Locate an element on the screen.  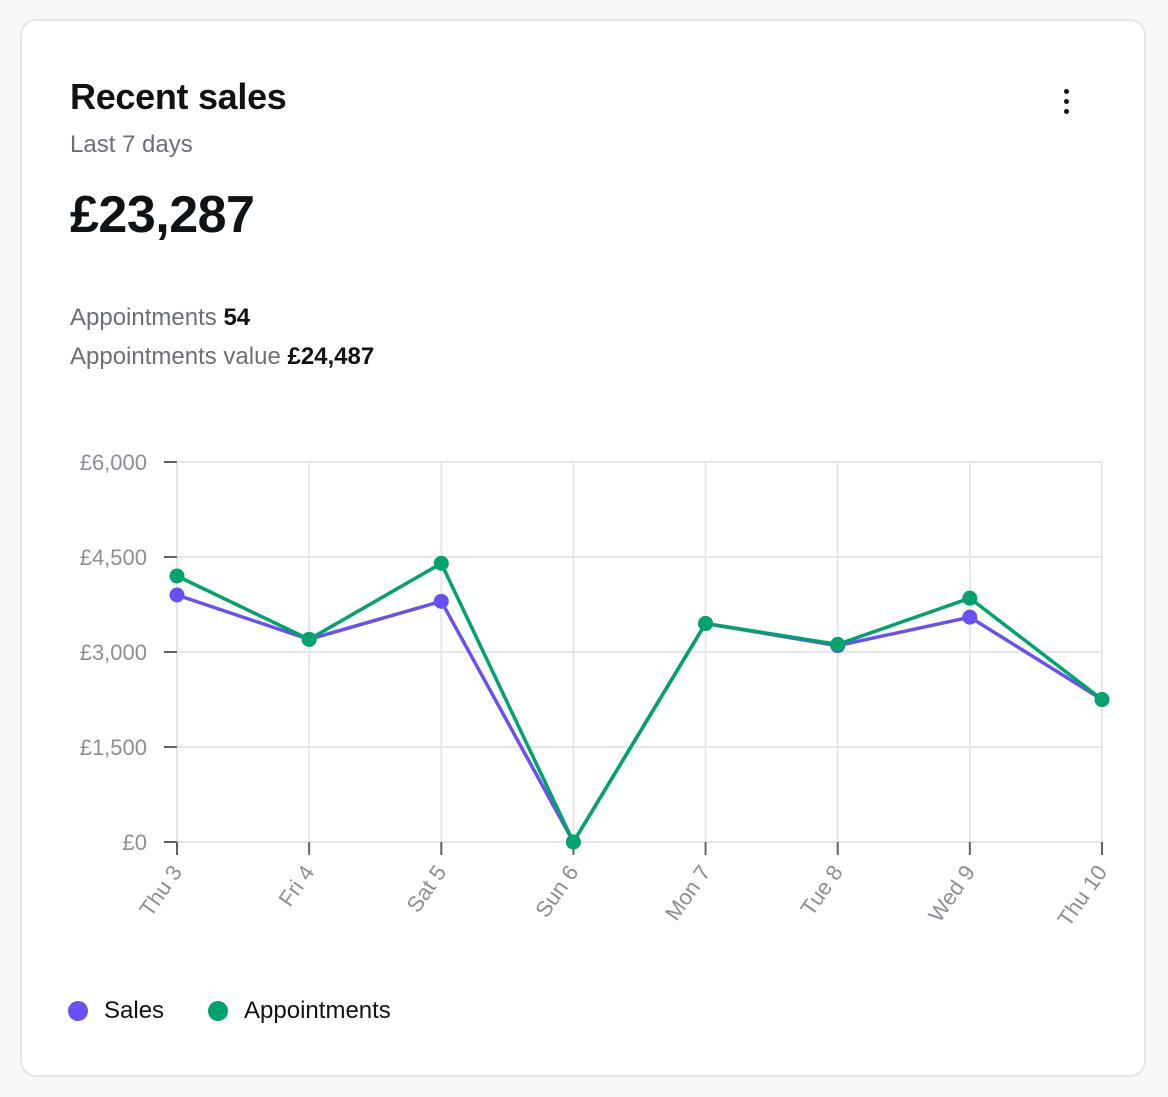
appointments-value-stat: Appointments value £24,487 is located at coordinates (222, 357).